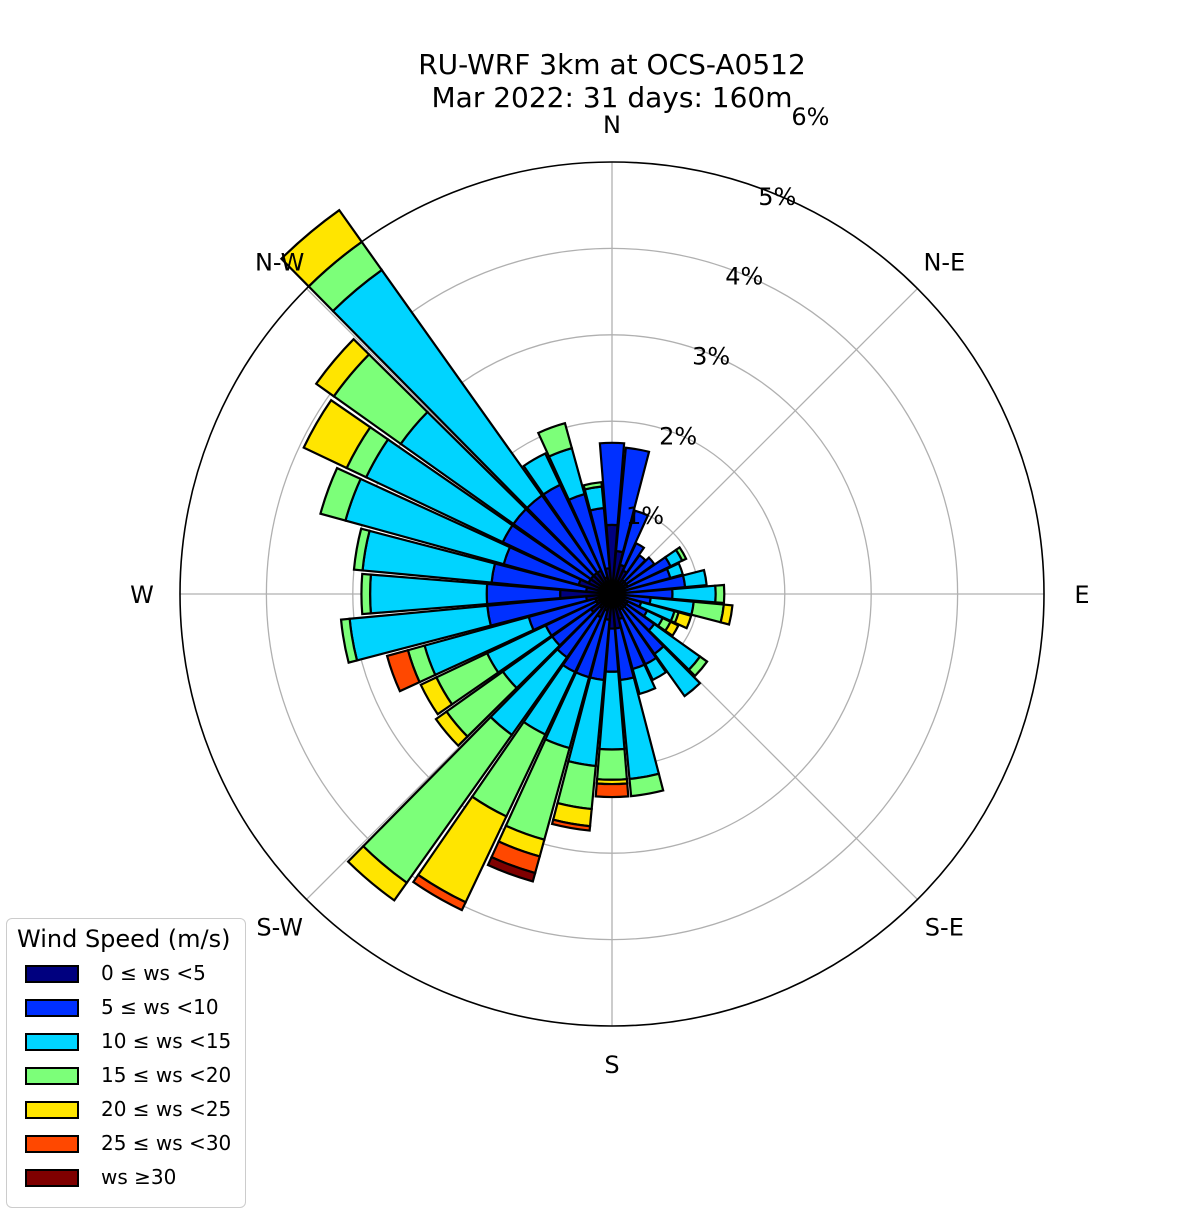 This screenshot has height=1208, width=1200. Describe the element at coordinates (944, 263) in the screenshot. I see `compass-label-n-e: N-E` at that location.